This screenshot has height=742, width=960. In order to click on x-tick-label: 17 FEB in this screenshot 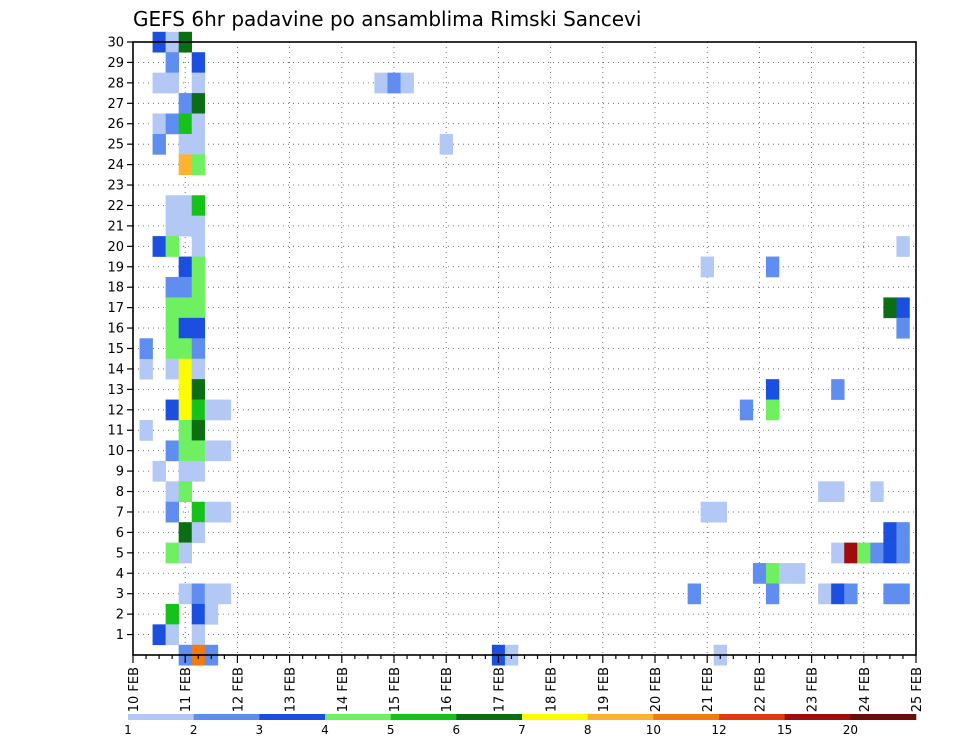, I will do `click(499, 689)`.